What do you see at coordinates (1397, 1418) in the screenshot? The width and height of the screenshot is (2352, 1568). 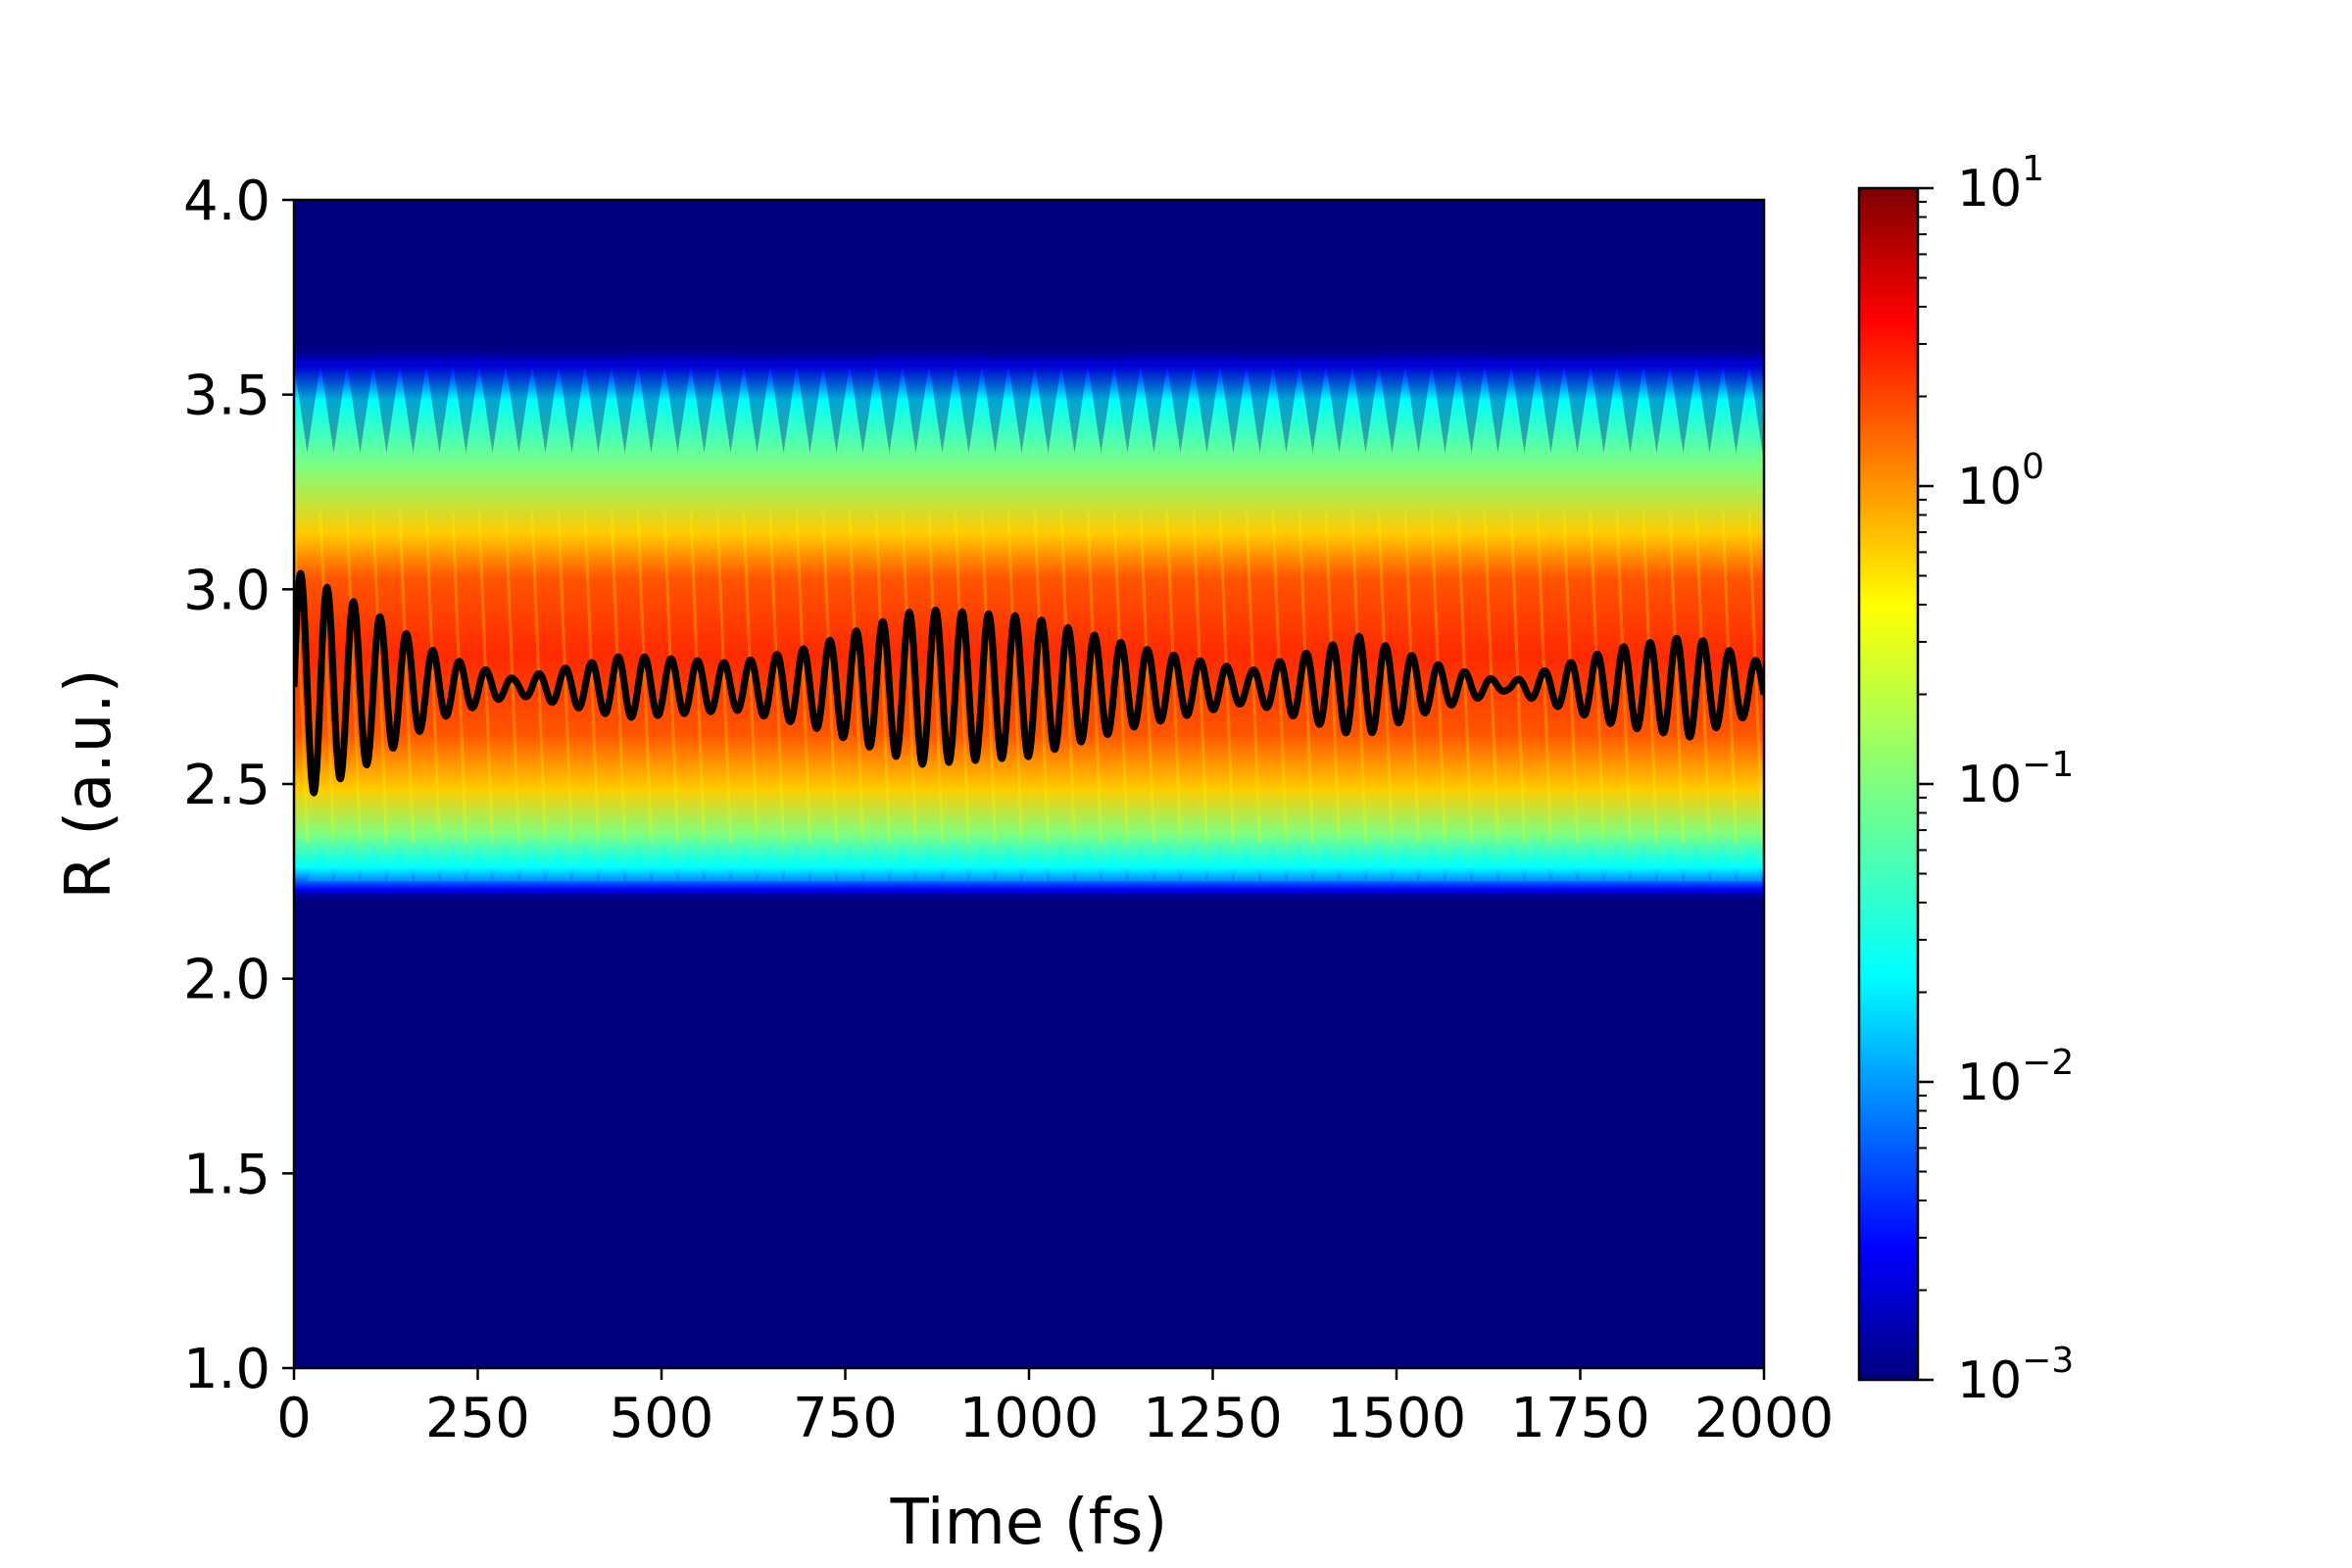 I see `x-tick-label: 1500` at bounding box center [1397, 1418].